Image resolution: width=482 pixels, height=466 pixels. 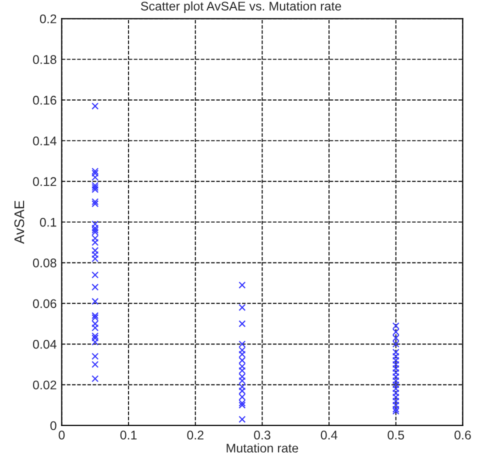 I want to click on x-axis-title: Mutation rate, so click(x=262, y=448).